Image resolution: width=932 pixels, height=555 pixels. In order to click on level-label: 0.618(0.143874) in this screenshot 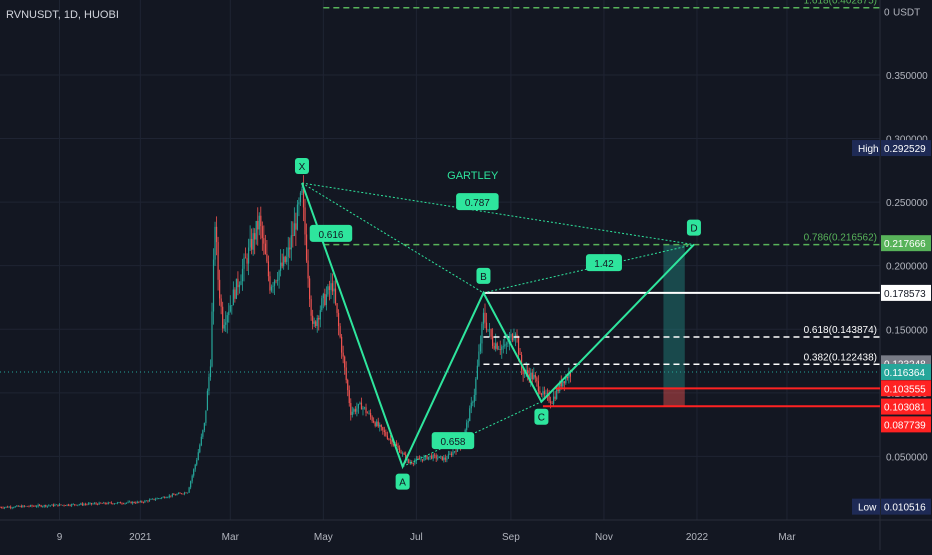, I will do `click(840, 330)`.